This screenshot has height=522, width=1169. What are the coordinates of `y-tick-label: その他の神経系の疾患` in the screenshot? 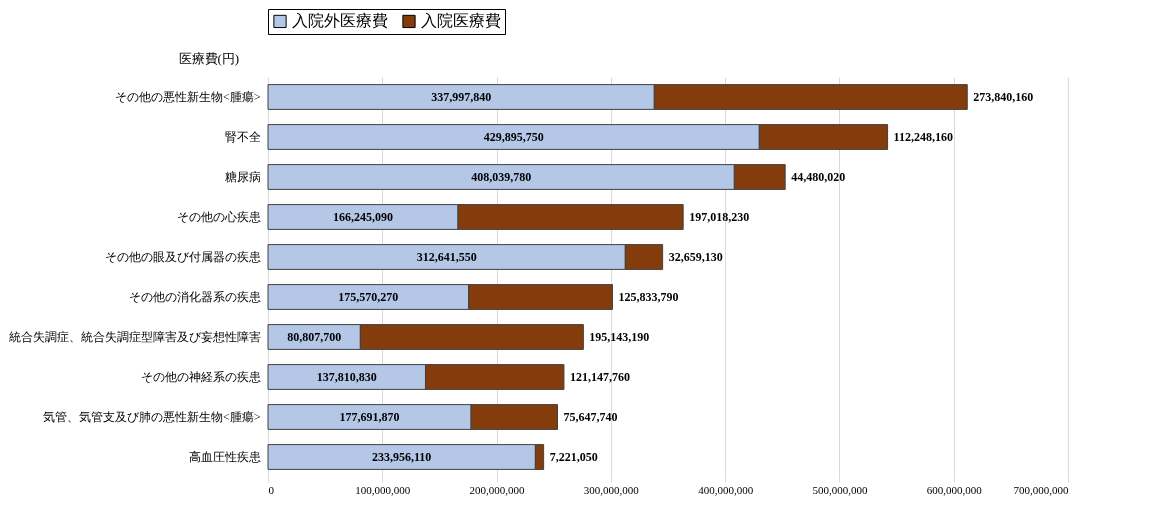 It's located at (200, 377).